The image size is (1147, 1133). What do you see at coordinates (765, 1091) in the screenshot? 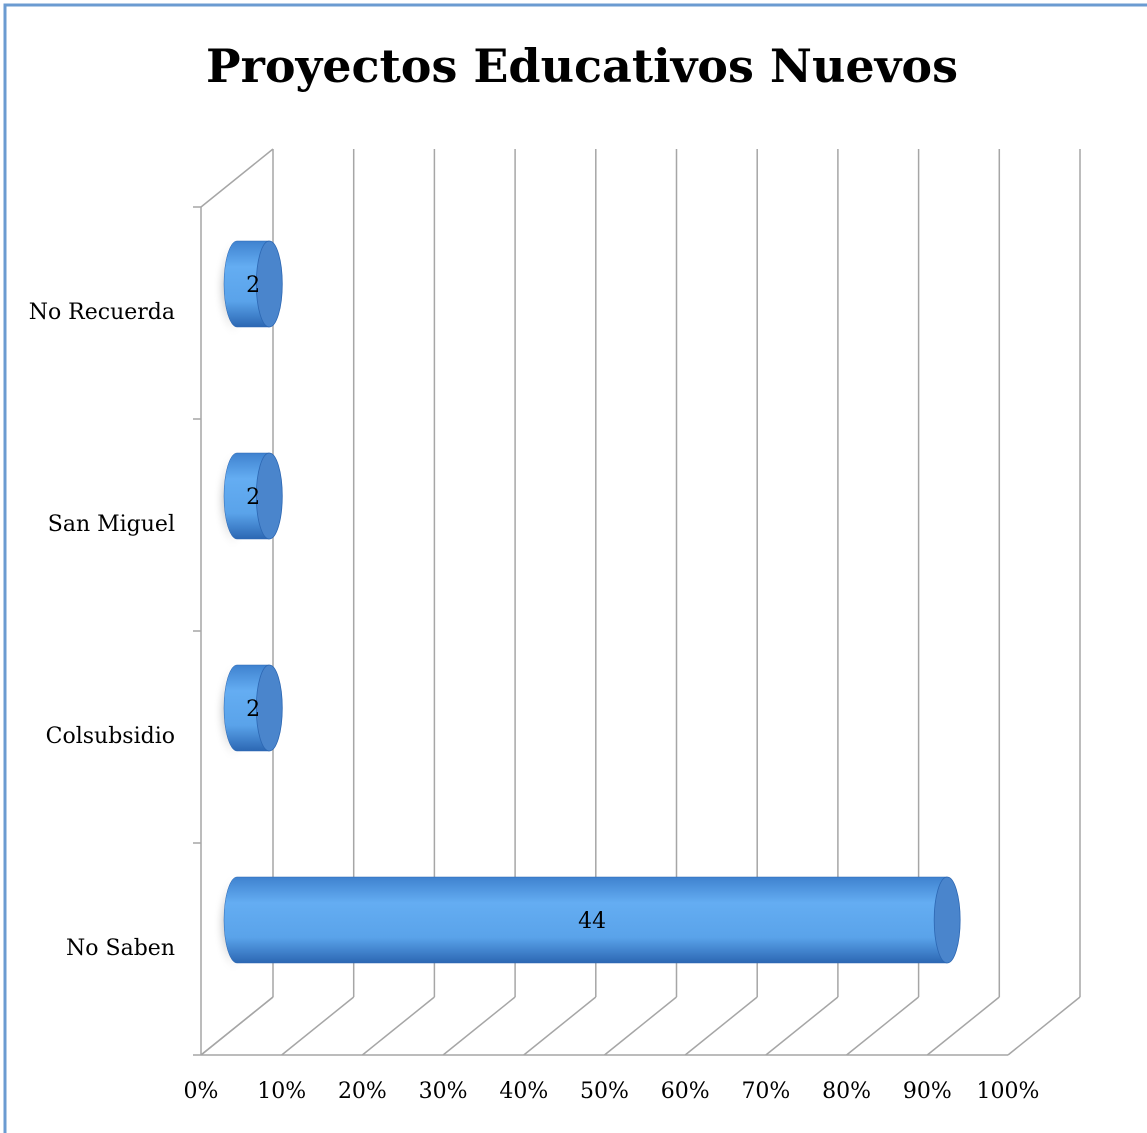
I see `x-tick-label: 70%` at bounding box center [765, 1091].